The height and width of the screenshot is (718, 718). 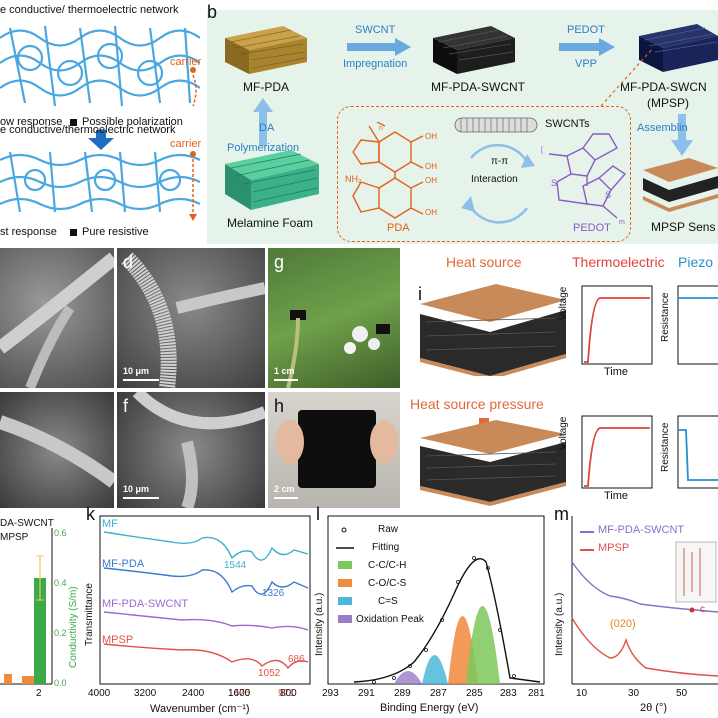 What do you see at coordinates (582, 693) in the screenshot?
I see `panel-m-xtick-0: 10` at bounding box center [582, 693].